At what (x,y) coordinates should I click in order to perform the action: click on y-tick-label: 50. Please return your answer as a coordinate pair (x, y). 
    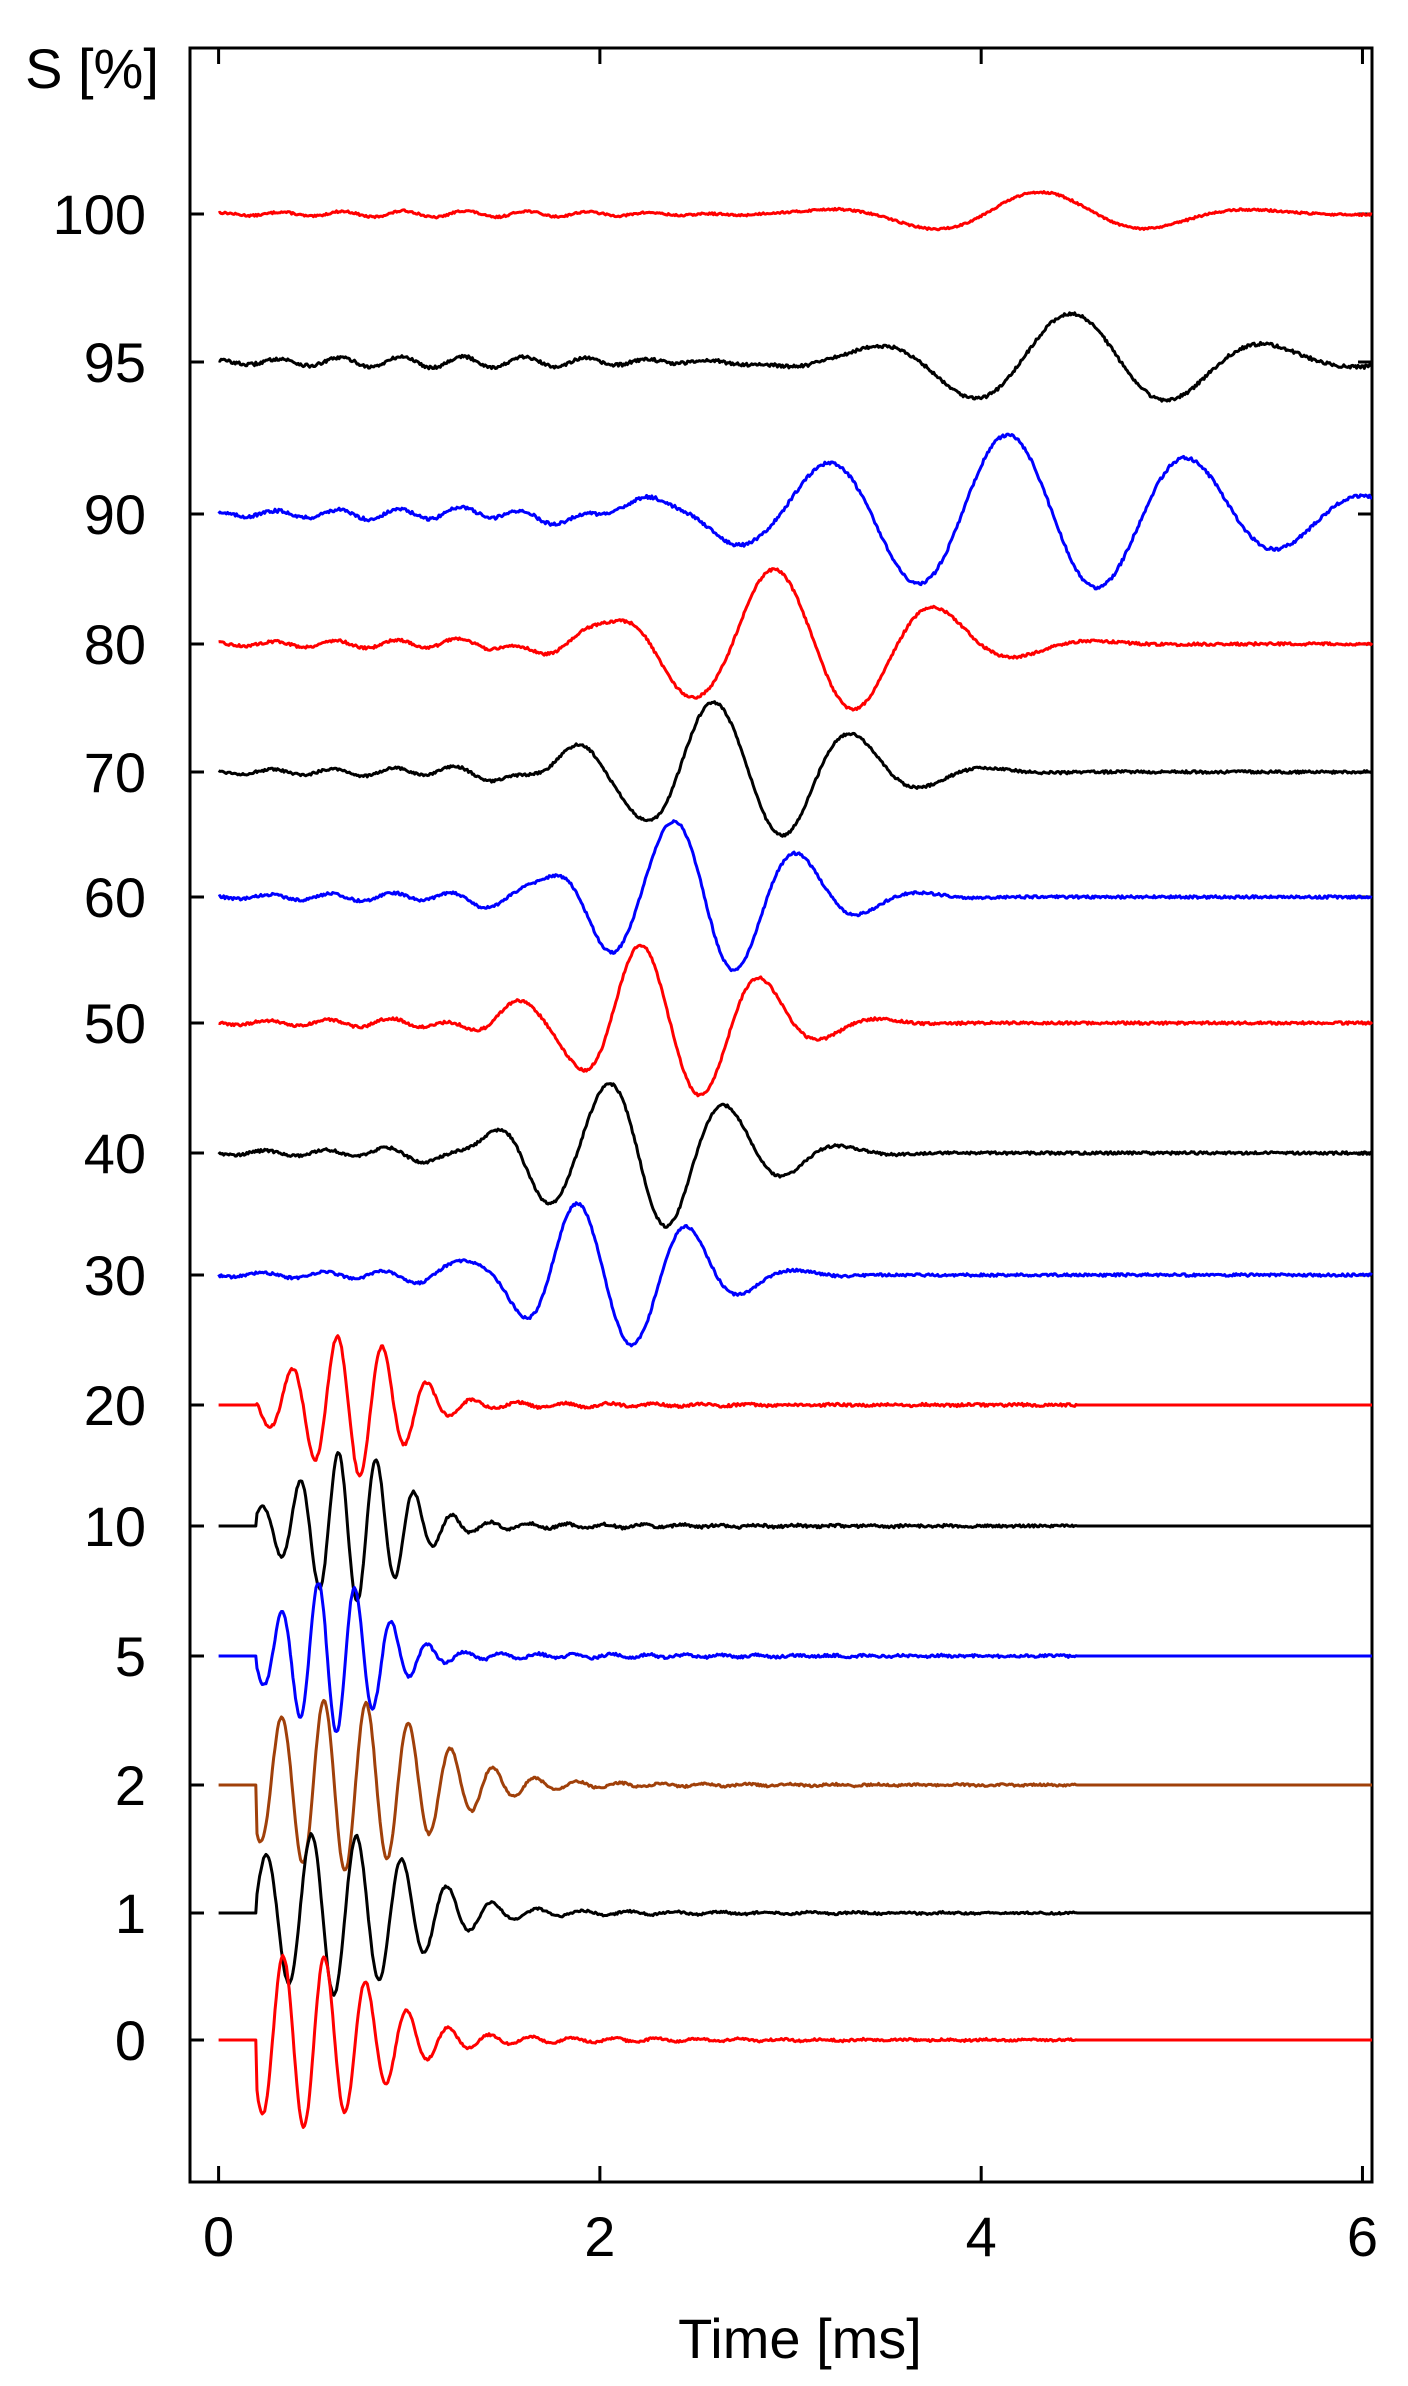
    Looking at the image, I should click on (115, 1023).